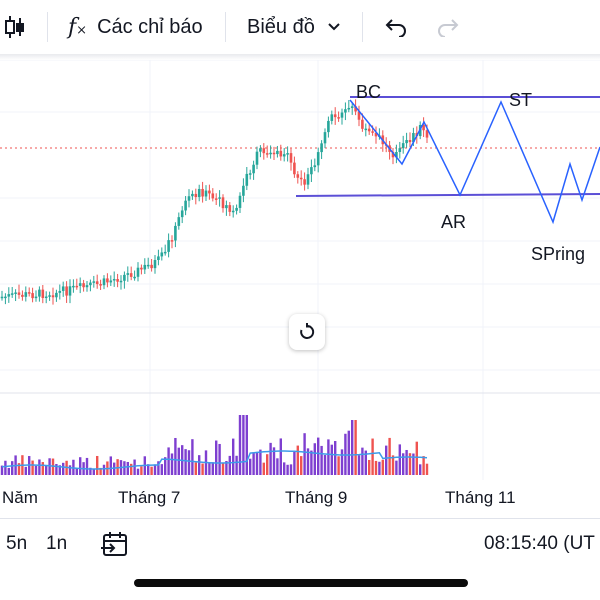 This screenshot has width=600, height=600. I want to click on annotation-st: ST, so click(520, 100).